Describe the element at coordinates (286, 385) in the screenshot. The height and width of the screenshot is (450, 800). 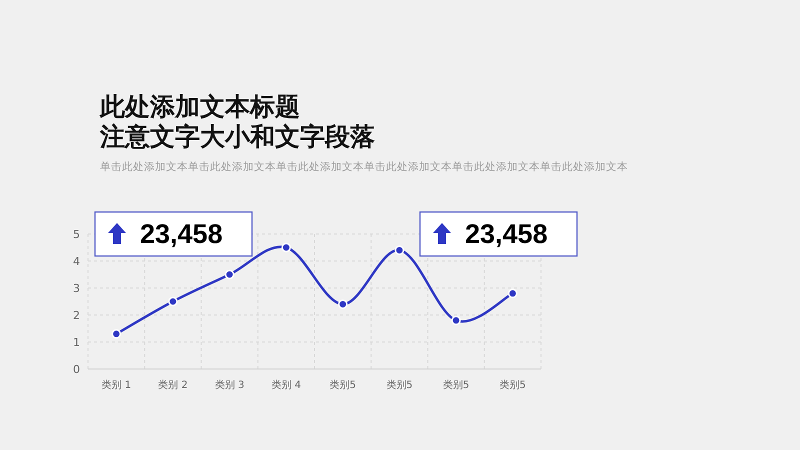
I see `x-tick-label: 类别 4` at that location.